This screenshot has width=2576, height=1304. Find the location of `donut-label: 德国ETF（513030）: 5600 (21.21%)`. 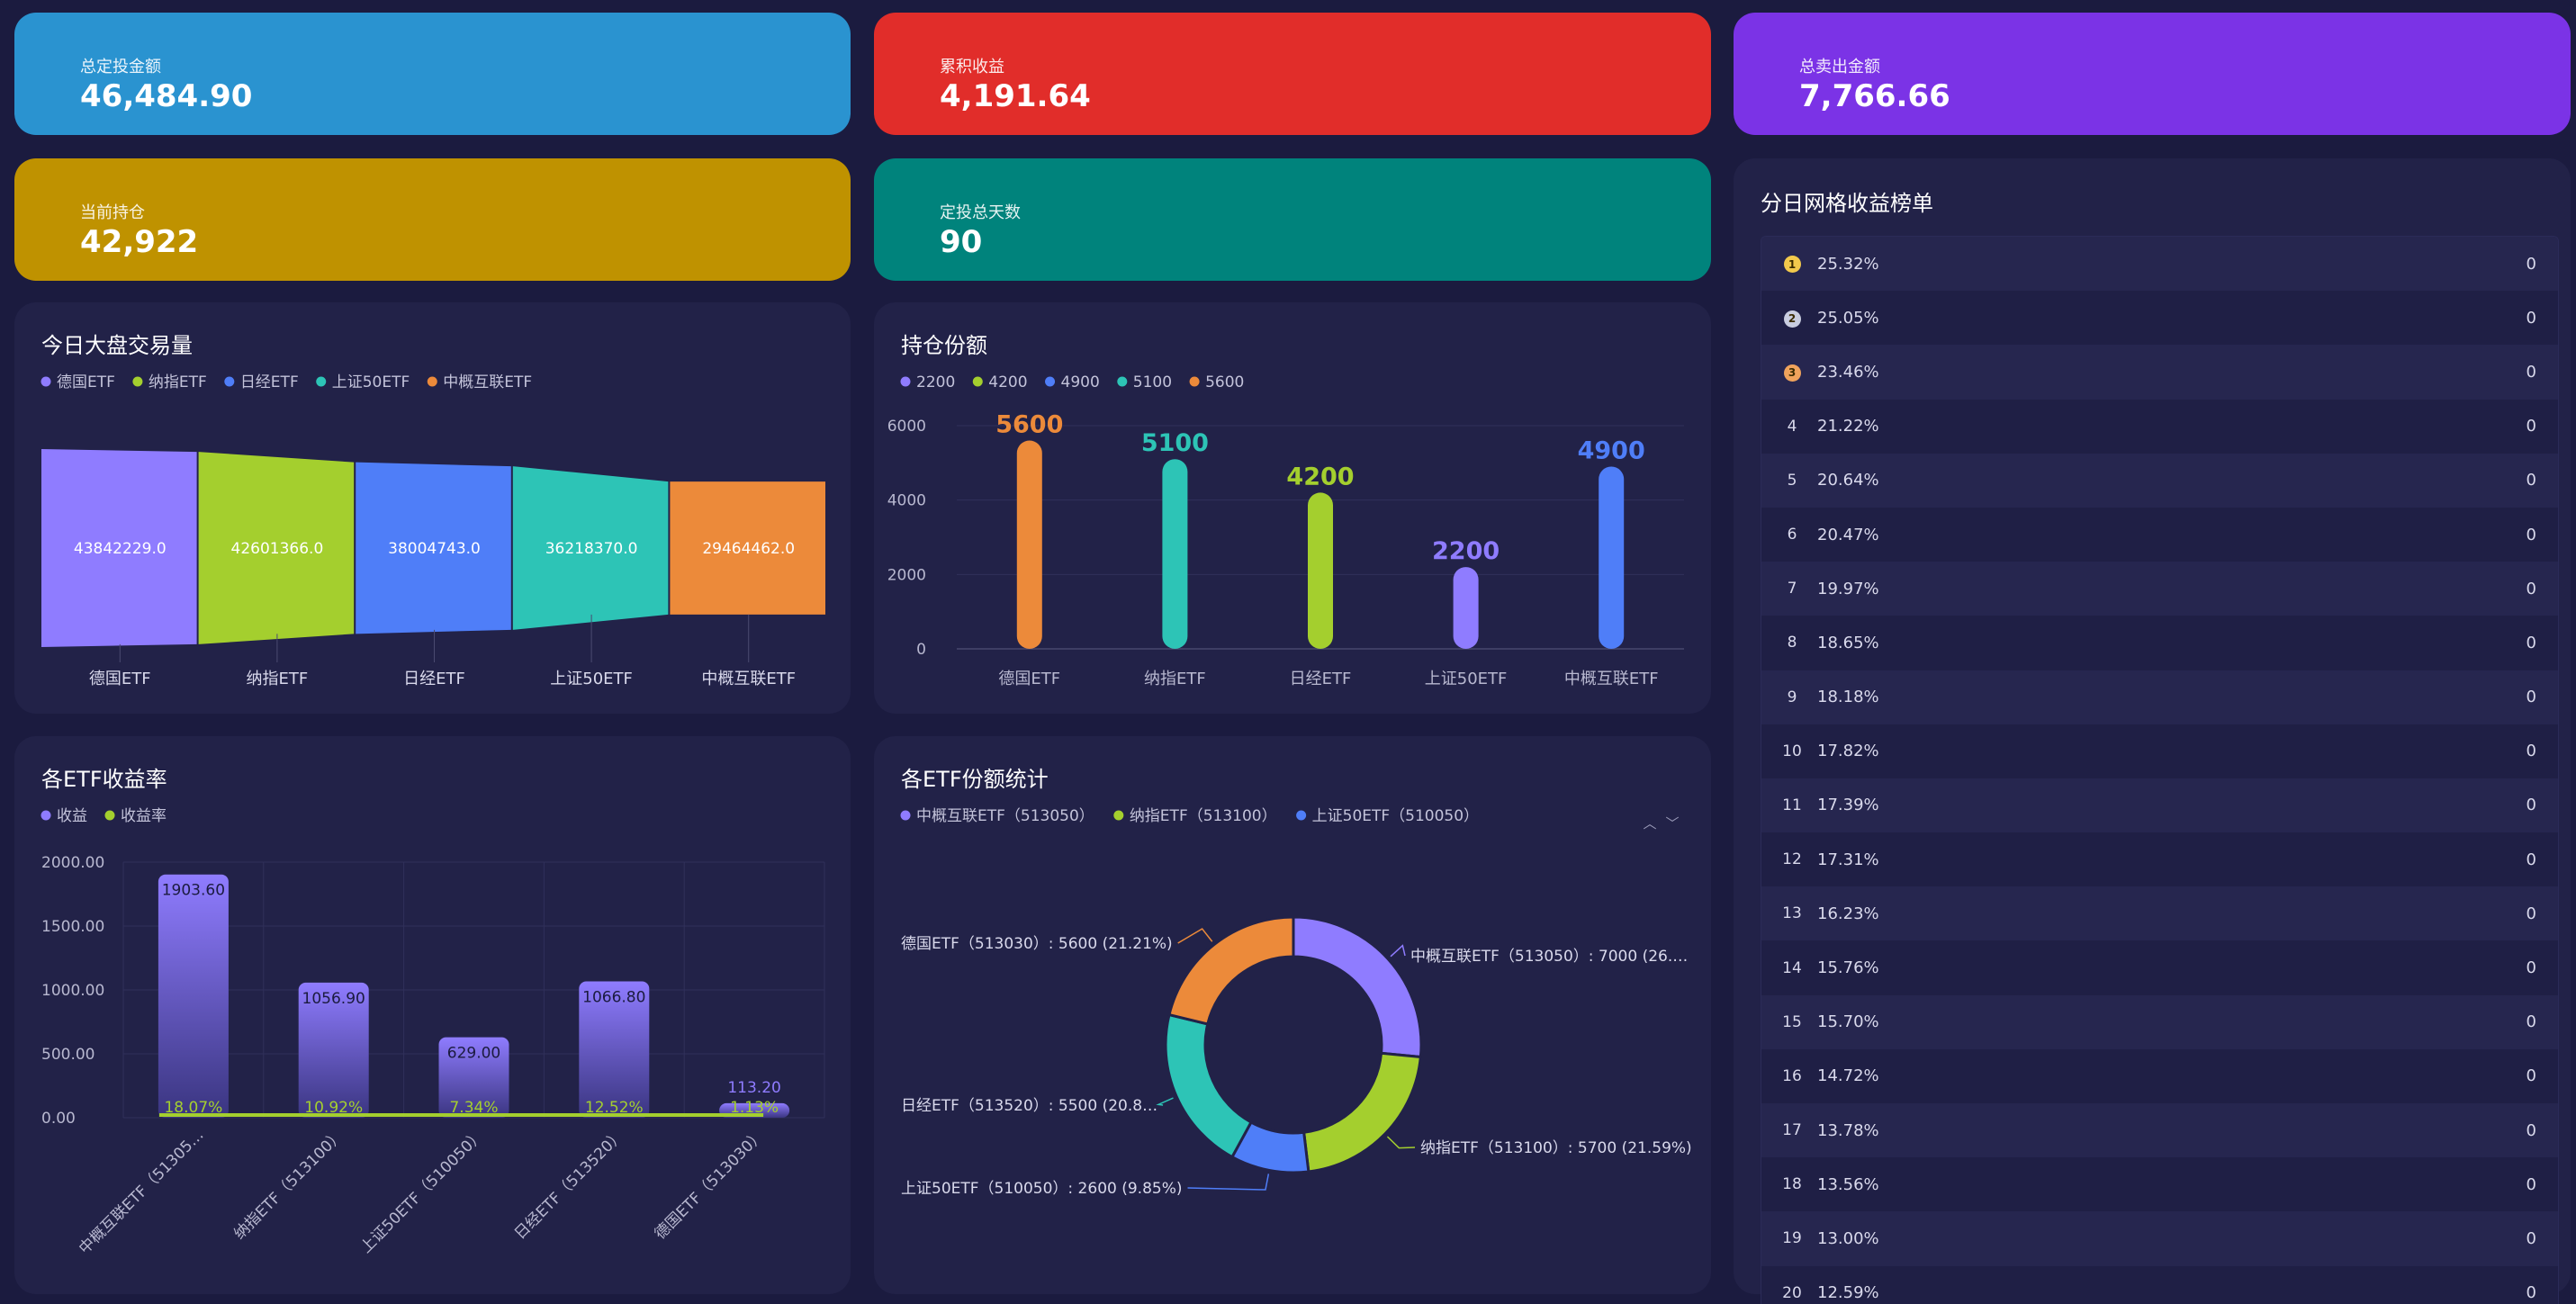

donut-label: 德国ETF（513030）: 5600 (21.21%) is located at coordinates (1037, 944).